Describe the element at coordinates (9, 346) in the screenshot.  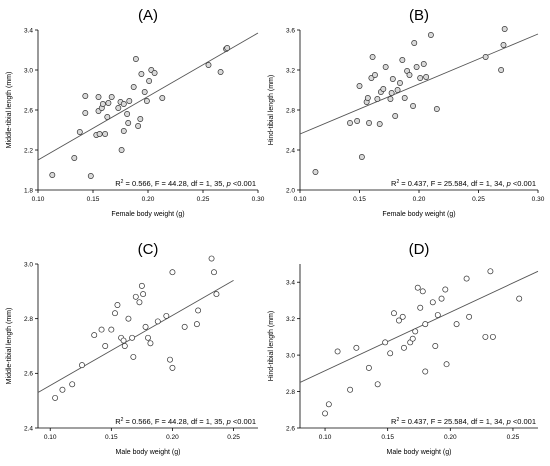
I see `y-axis-title: Middle-tibial length (mm)` at that location.